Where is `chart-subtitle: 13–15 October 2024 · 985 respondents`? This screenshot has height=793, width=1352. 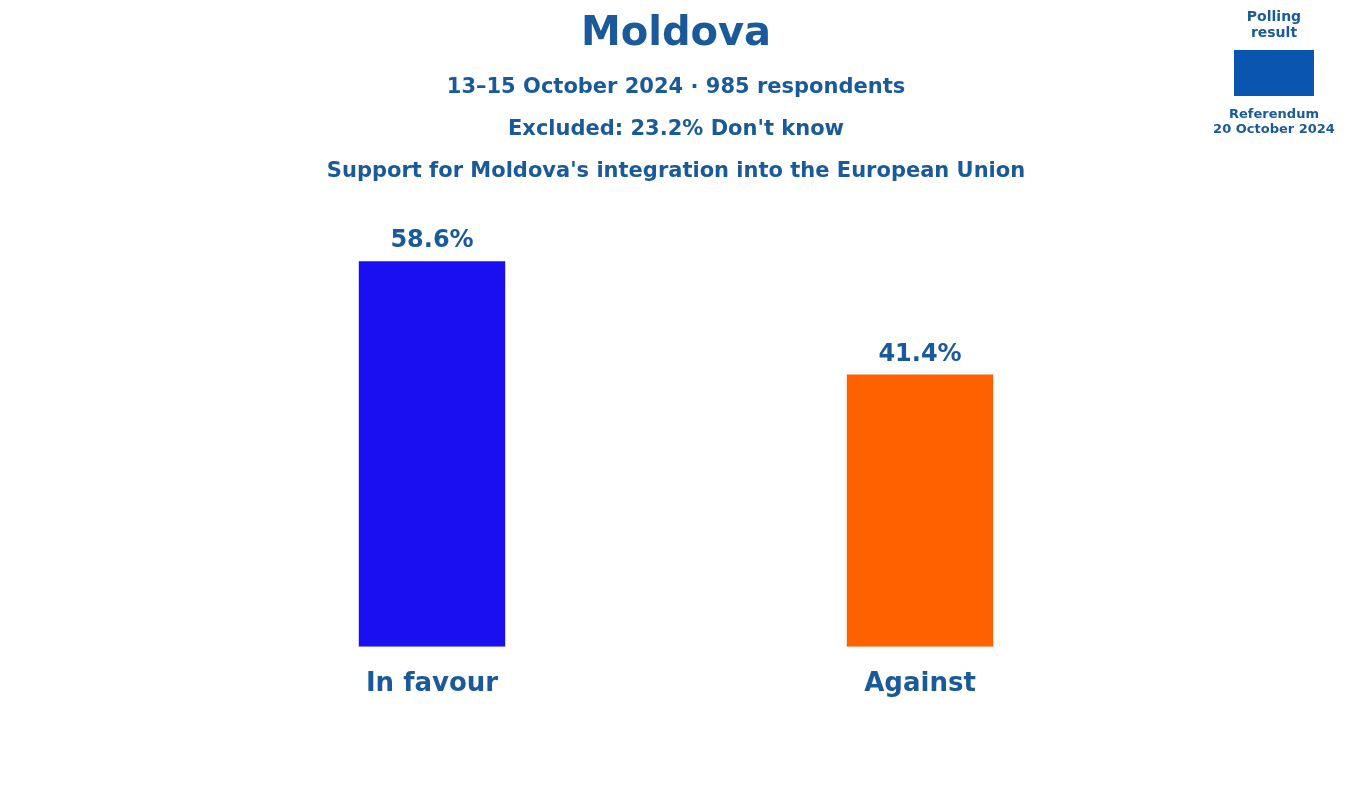
chart-subtitle: 13–15 October 2024 · 985 respondents is located at coordinates (676, 86).